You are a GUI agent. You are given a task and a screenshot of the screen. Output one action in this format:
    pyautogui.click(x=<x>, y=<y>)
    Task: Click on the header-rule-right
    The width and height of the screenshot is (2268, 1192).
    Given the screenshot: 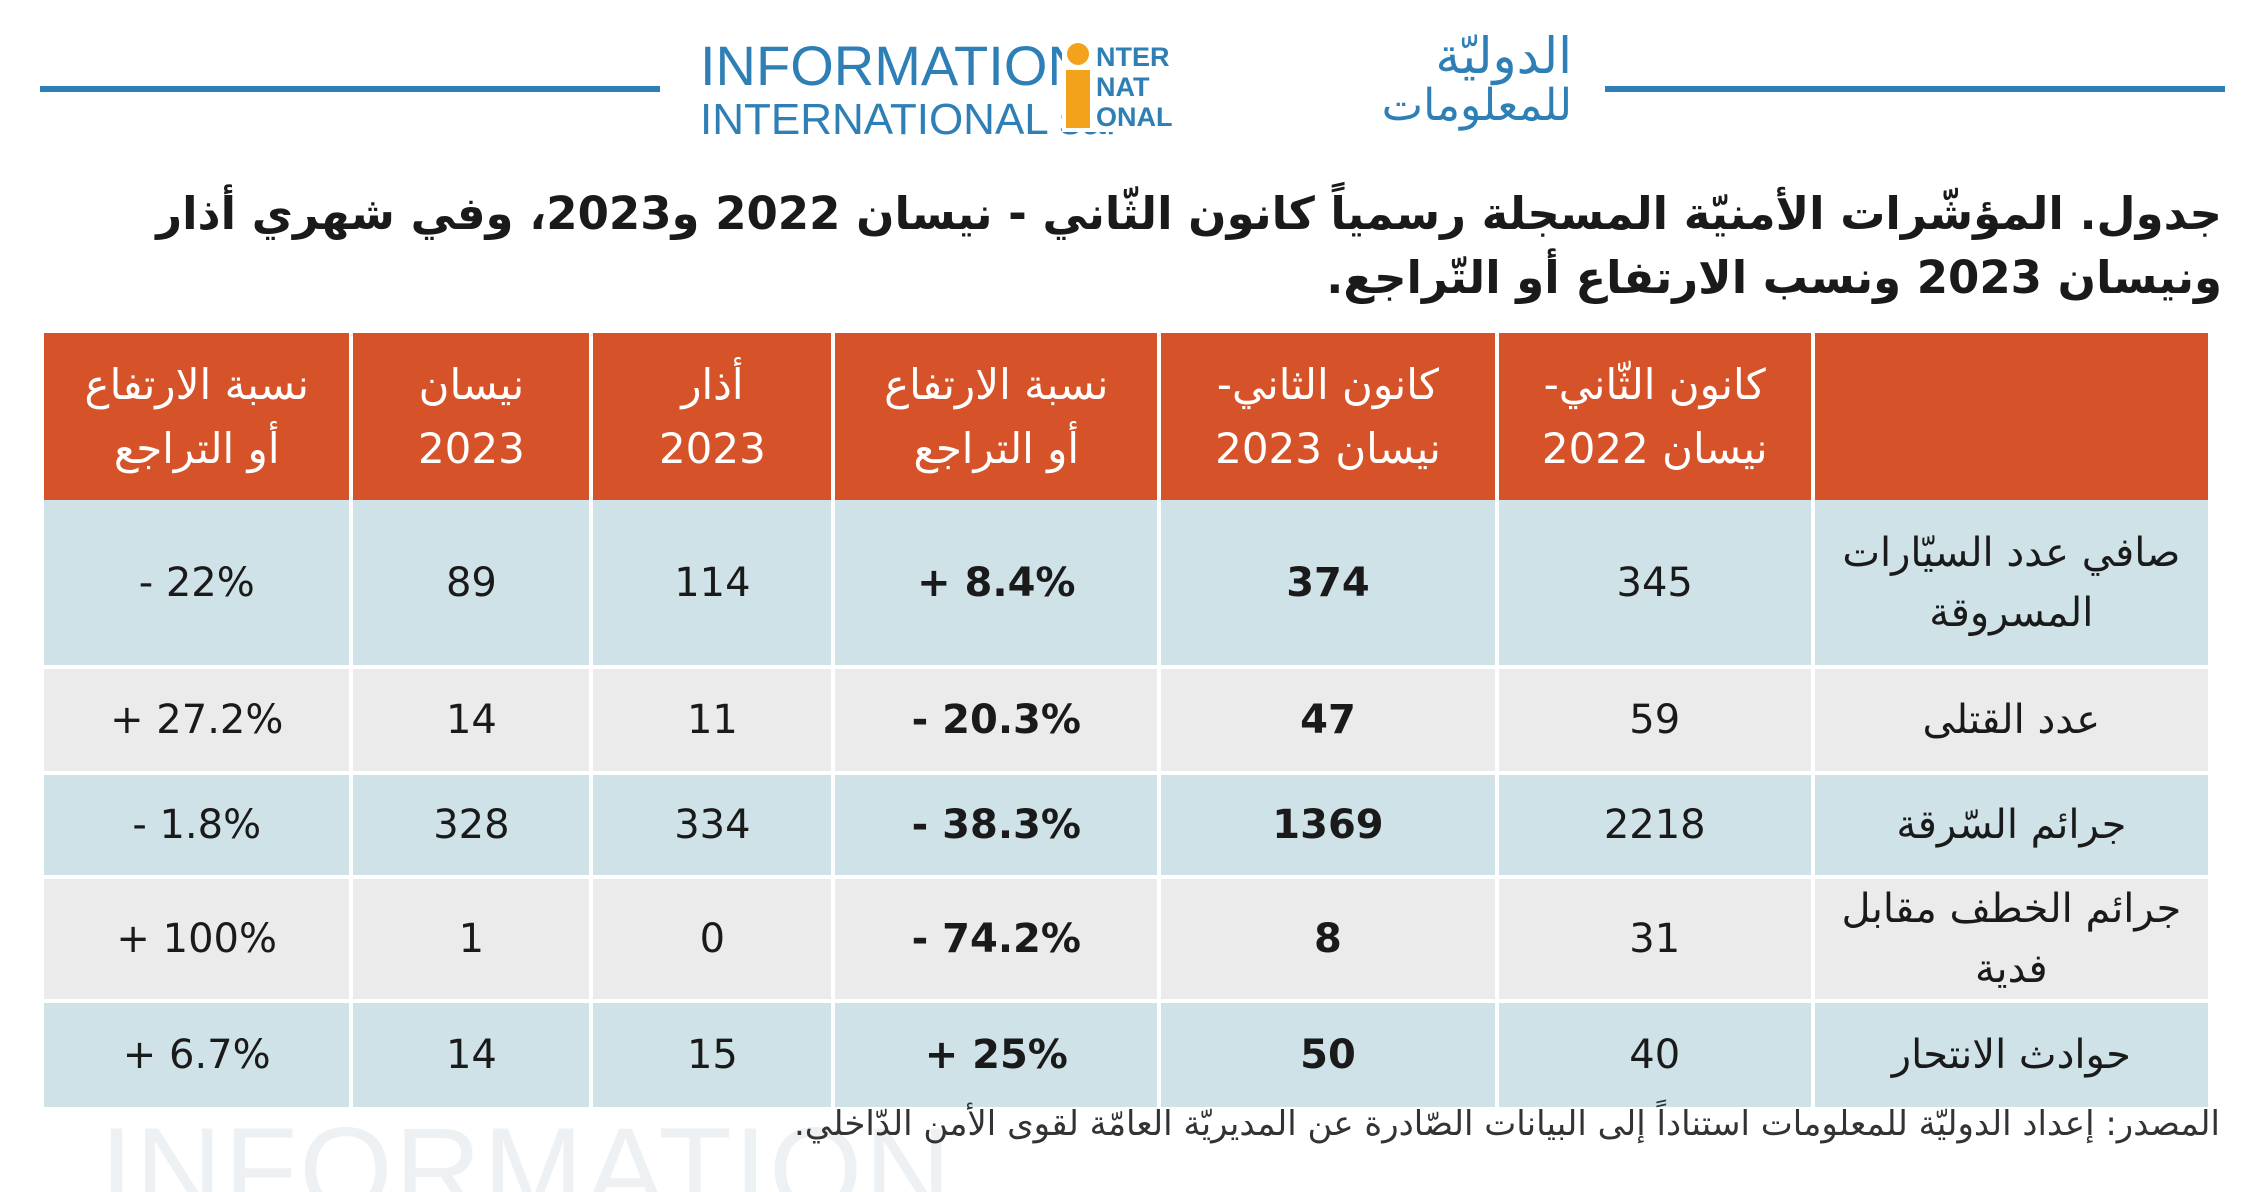 What is the action you would take?
    pyautogui.click(x=1915, y=89)
    